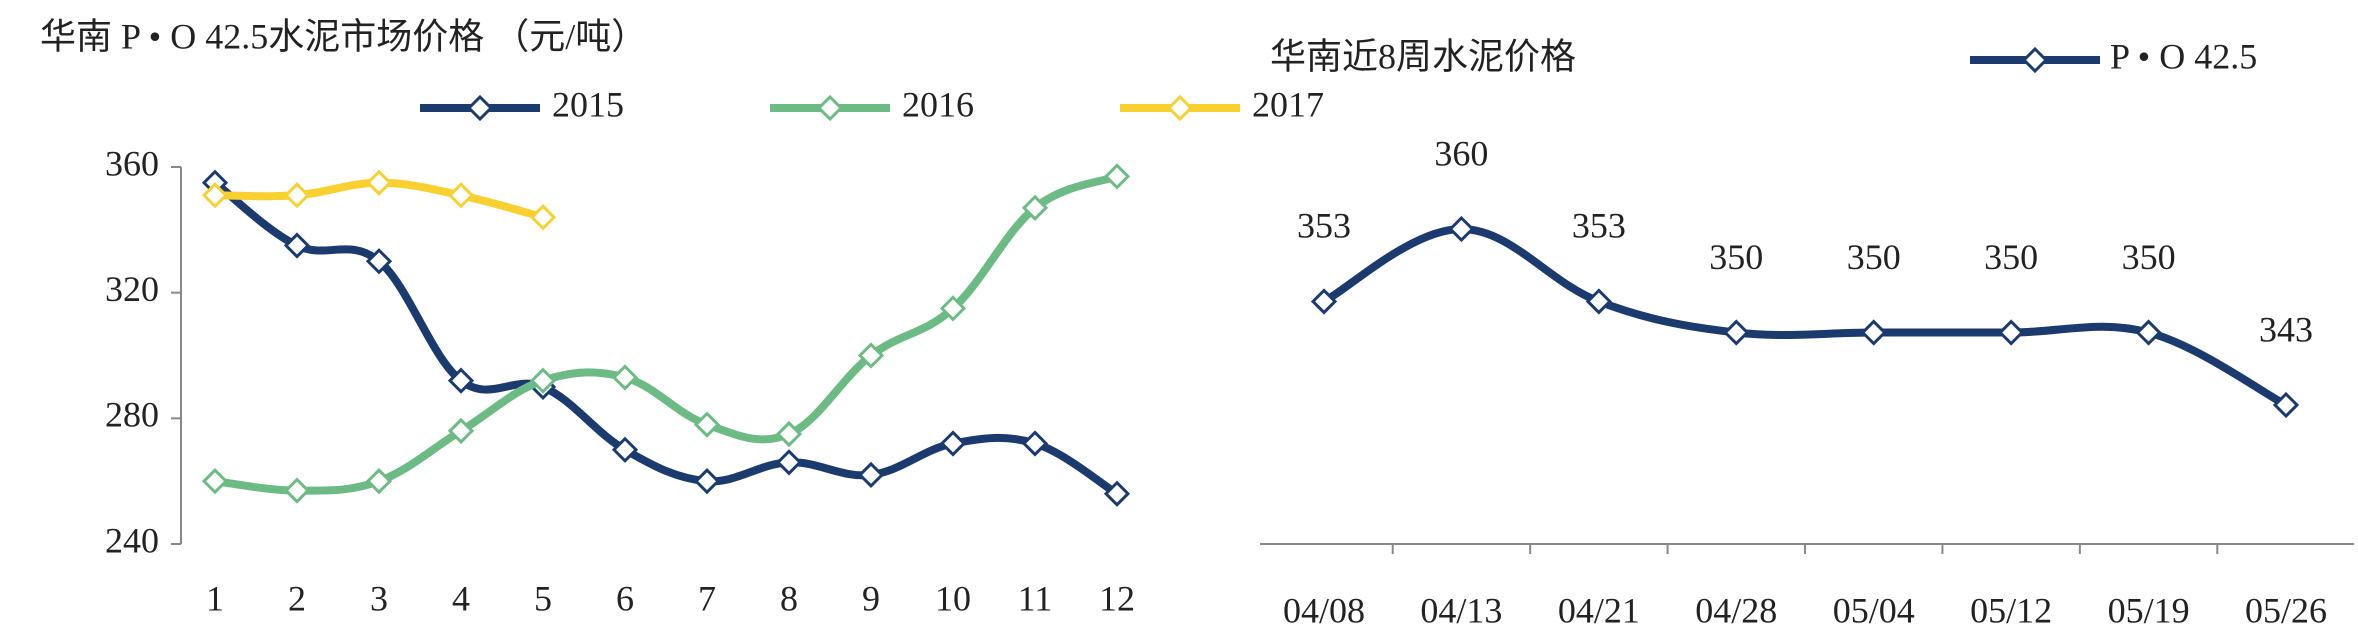 The height and width of the screenshot is (640, 2358). Describe the element at coordinates (938, 104) in the screenshot. I see `legend-label: 2016` at that location.